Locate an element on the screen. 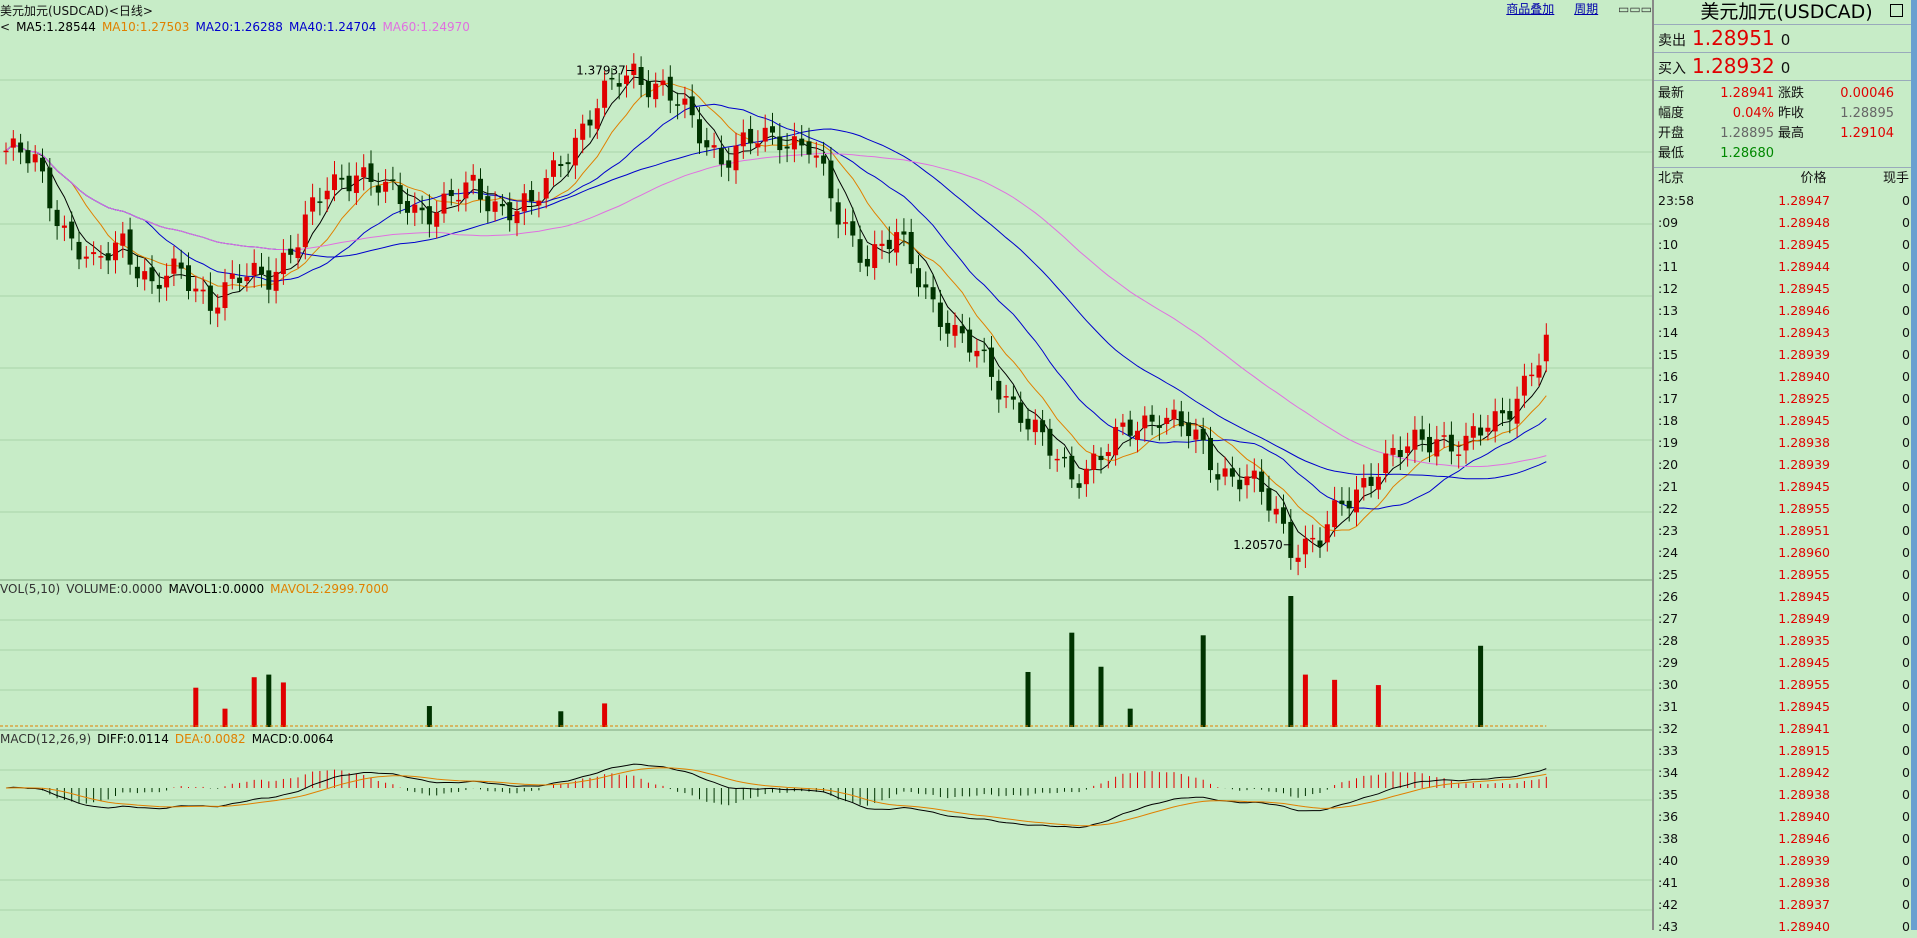  tick-price: 1.28947 is located at coordinates (1804, 200).